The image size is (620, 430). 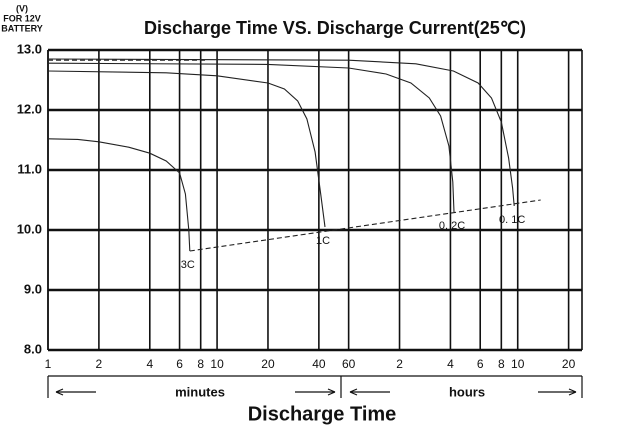 What do you see at coordinates (365, 225) in the screenshot?
I see `reference-line` at bounding box center [365, 225].